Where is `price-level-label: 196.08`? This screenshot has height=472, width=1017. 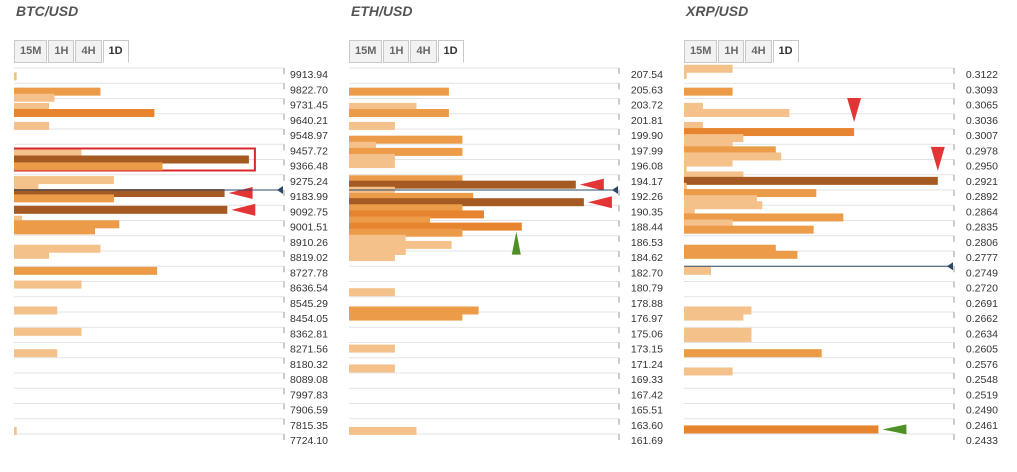
price-level-label: 196.08 is located at coordinates (647, 167).